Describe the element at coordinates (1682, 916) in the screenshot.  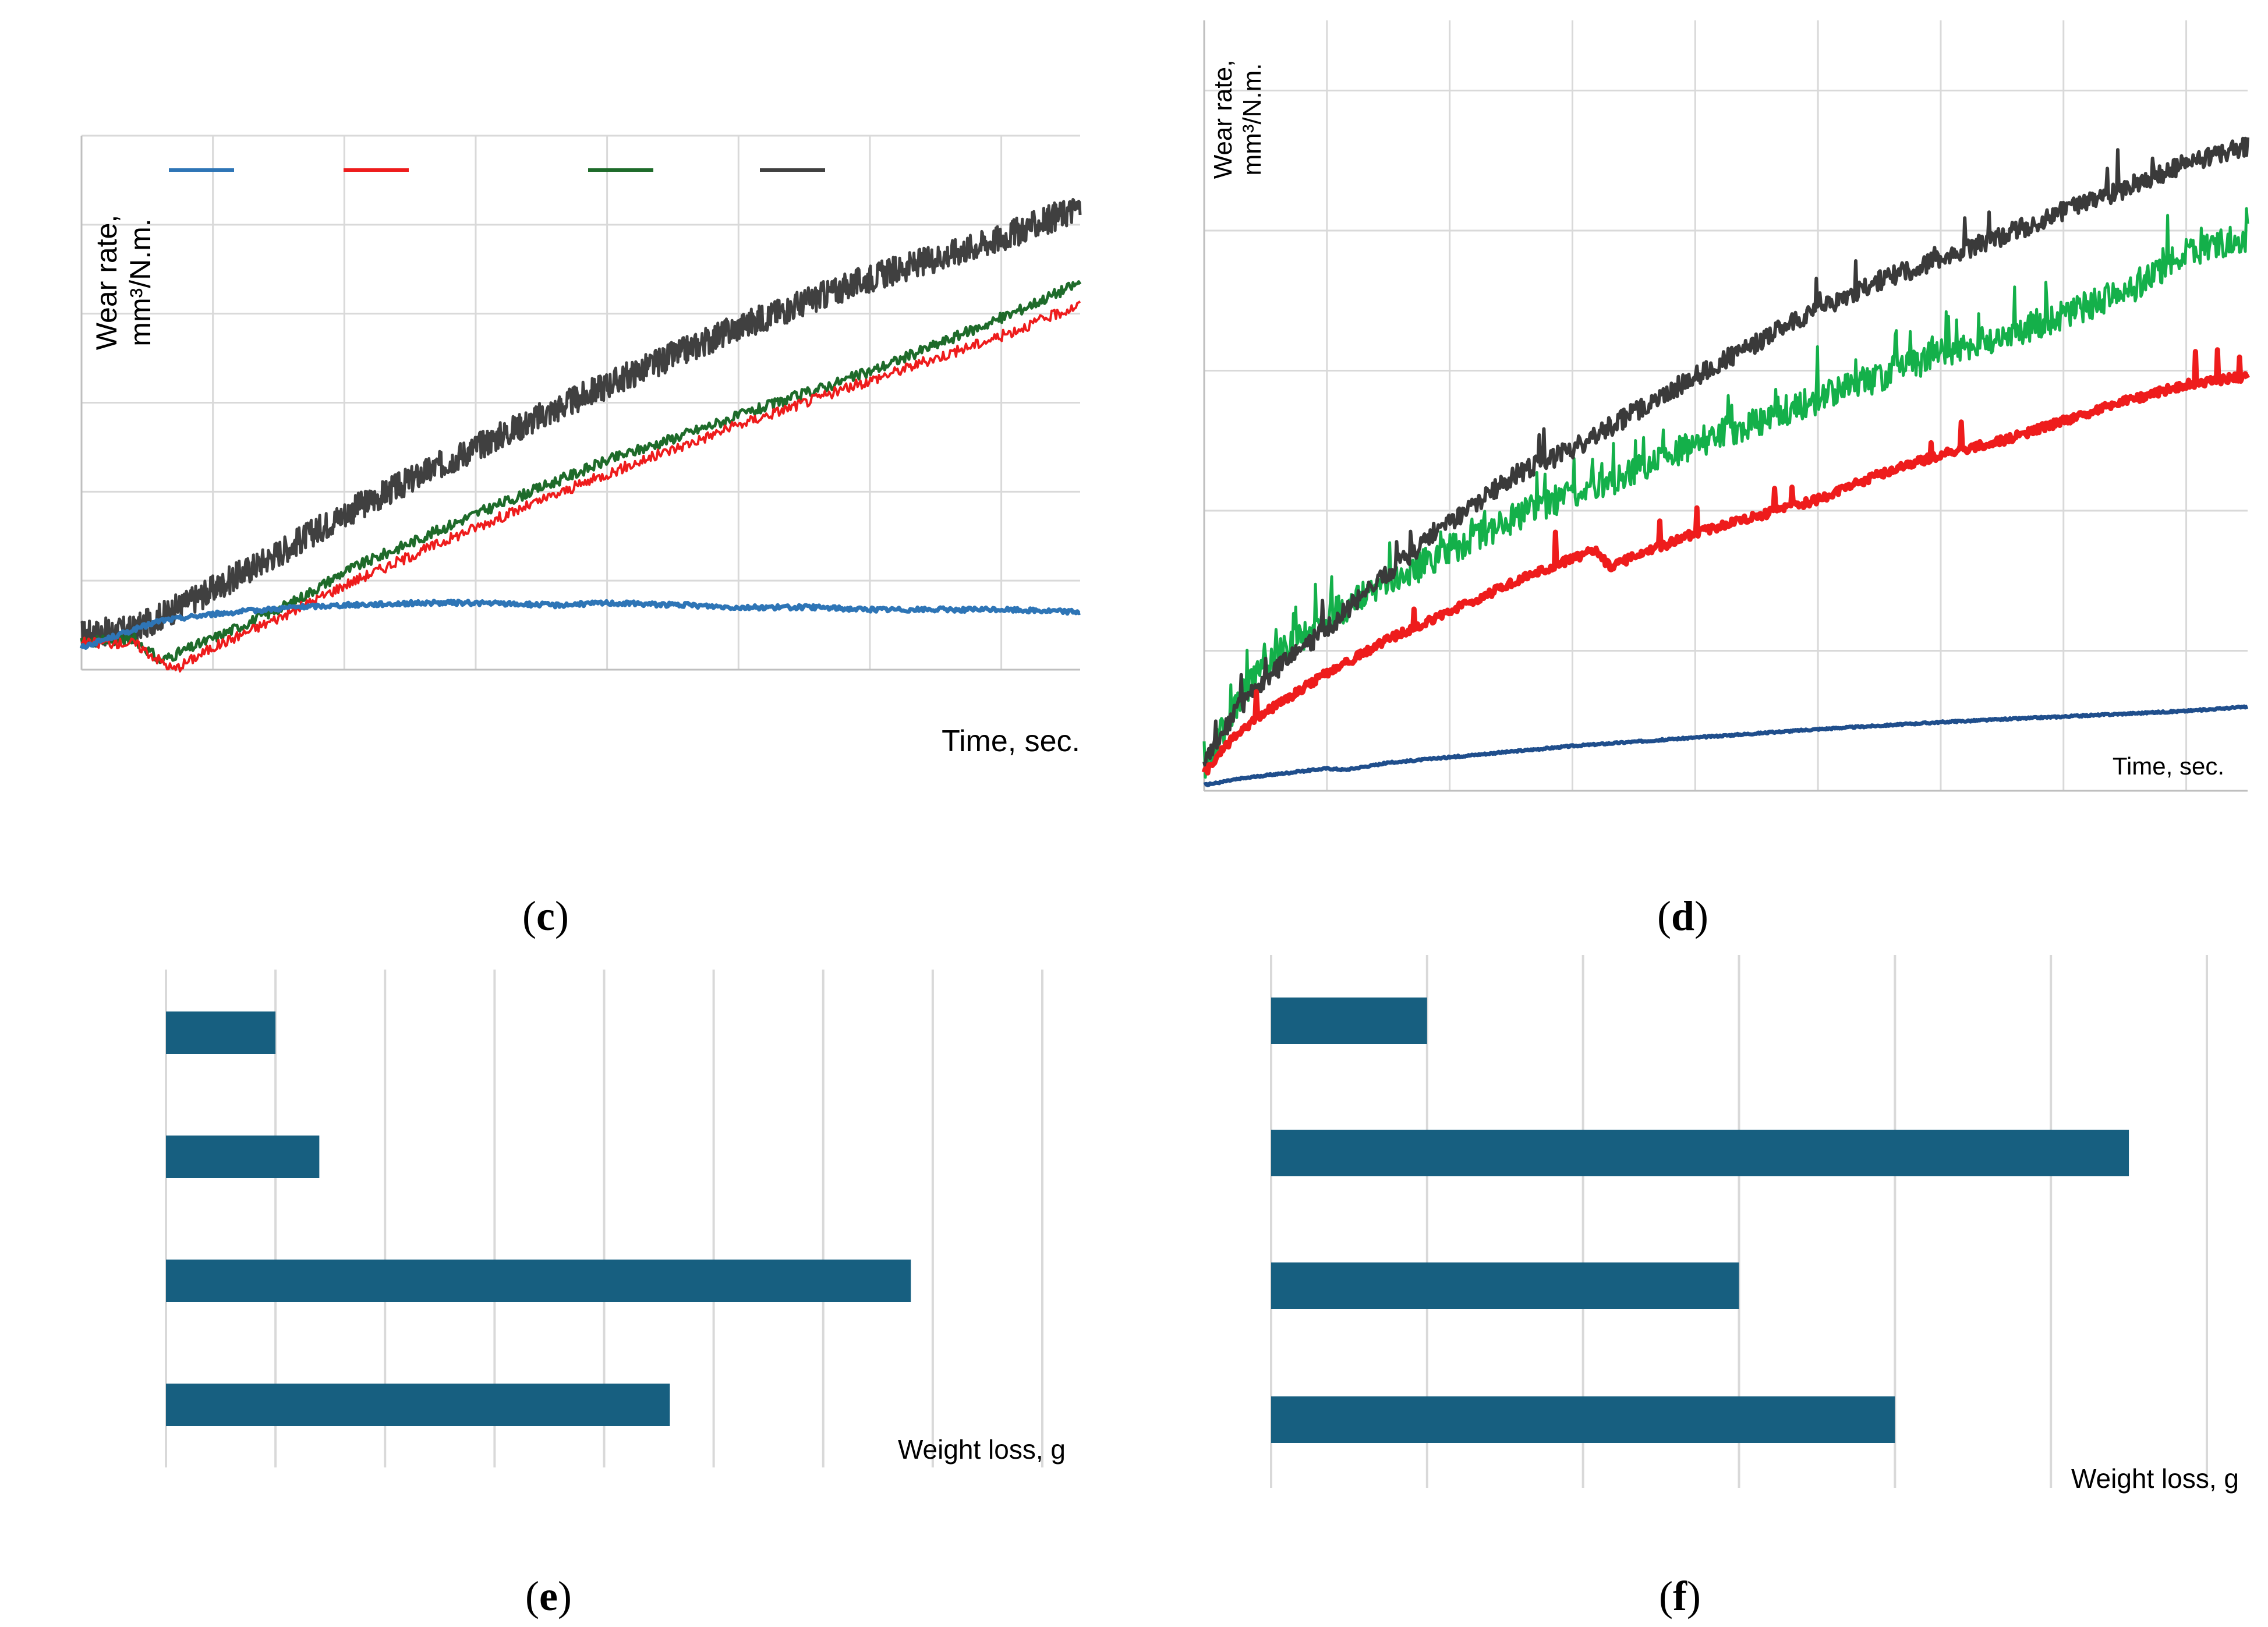
I see `caption-d: (d)` at that location.